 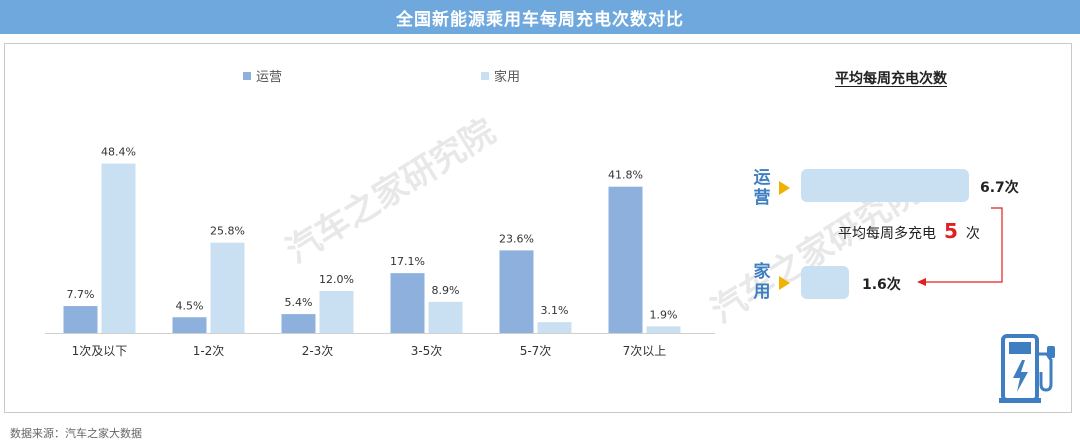 What do you see at coordinates (446, 290) in the screenshot?
I see `data-label: 8.9%` at bounding box center [446, 290].